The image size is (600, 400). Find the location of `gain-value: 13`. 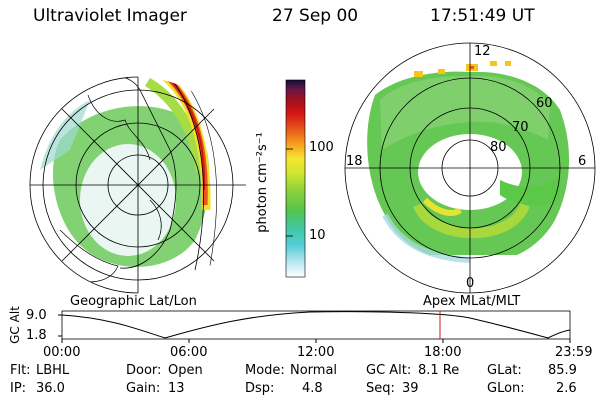

gain-value: 13 is located at coordinates (176, 388).